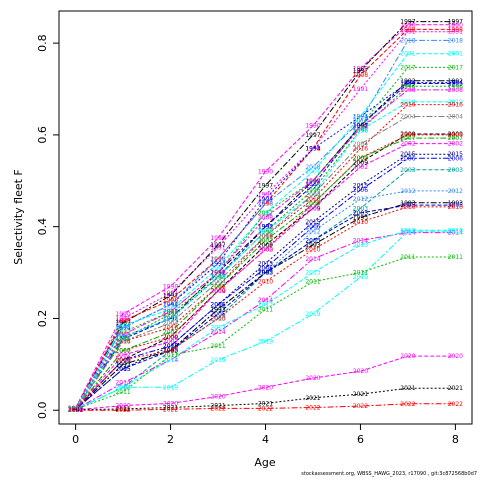 The image size is (480, 480). What do you see at coordinates (455, 231) in the screenshot?
I see `series-end-label: 2019` at bounding box center [455, 231].